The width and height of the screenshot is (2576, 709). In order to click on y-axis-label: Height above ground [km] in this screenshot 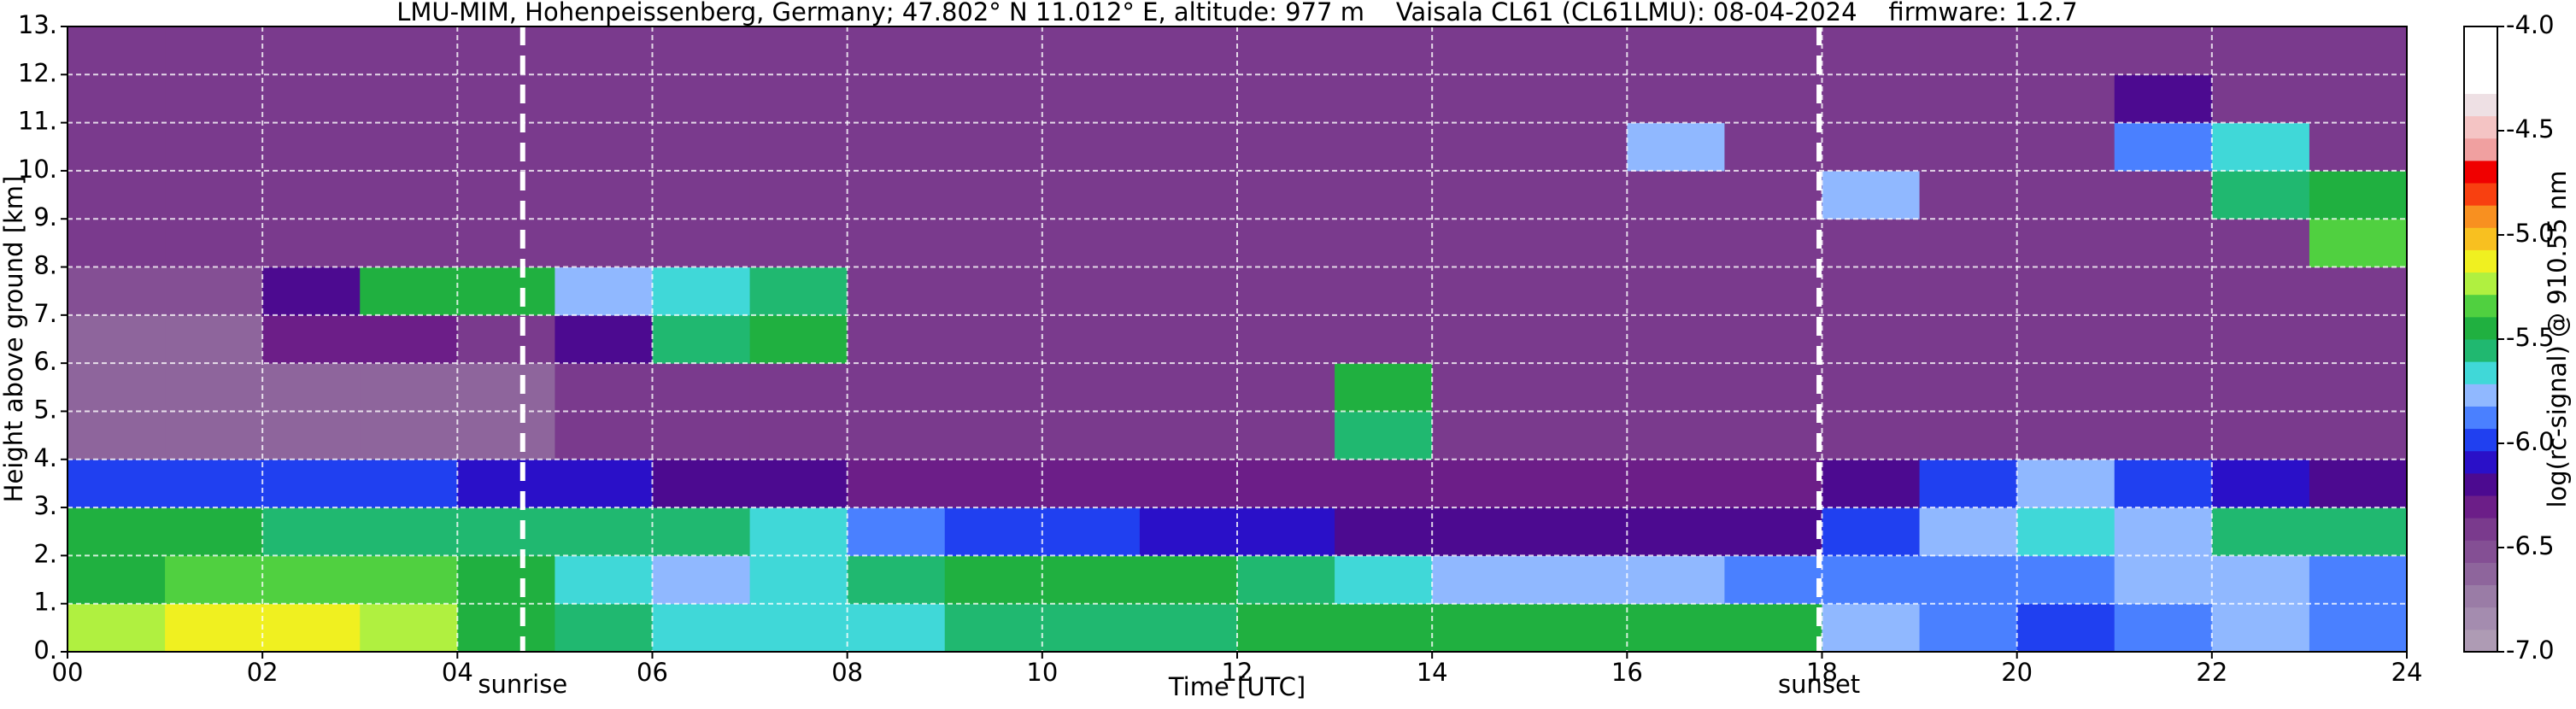, I will do `click(14, 339)`.